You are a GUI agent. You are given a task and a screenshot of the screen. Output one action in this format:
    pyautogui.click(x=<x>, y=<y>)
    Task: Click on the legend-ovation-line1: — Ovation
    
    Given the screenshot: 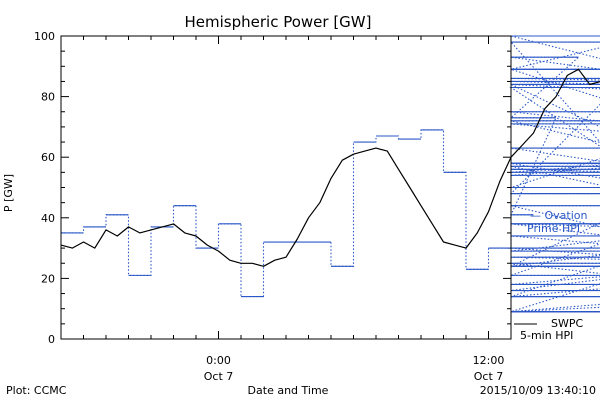 What is the action you would take?
    pyautogui.click(x=559, y=215)
    